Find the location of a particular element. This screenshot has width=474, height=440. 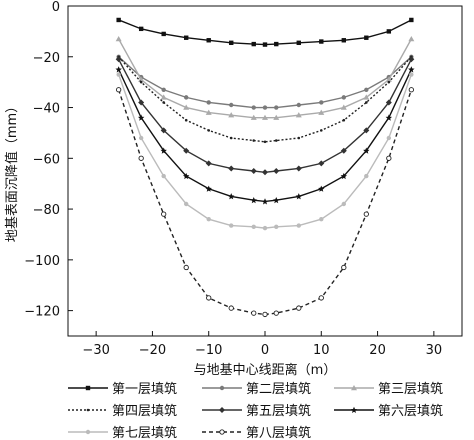

legend-item: 第四层填筑 is located at coordinates (122, 411).